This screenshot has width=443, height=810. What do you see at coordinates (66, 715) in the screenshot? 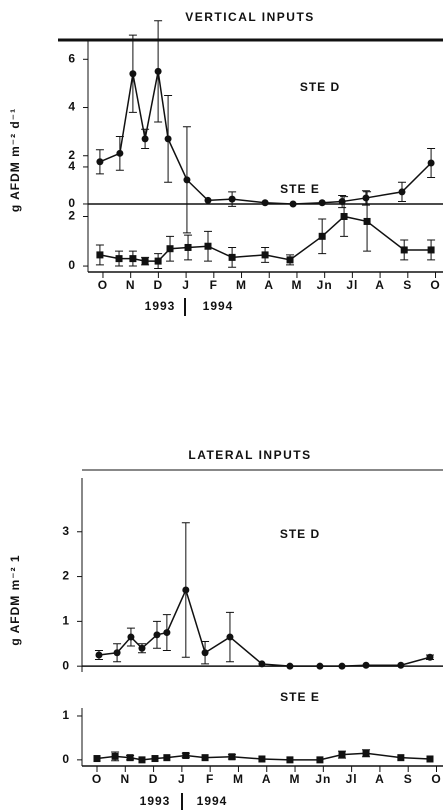
I see `y-tick-label: 1` at bounding box center [66, 715].